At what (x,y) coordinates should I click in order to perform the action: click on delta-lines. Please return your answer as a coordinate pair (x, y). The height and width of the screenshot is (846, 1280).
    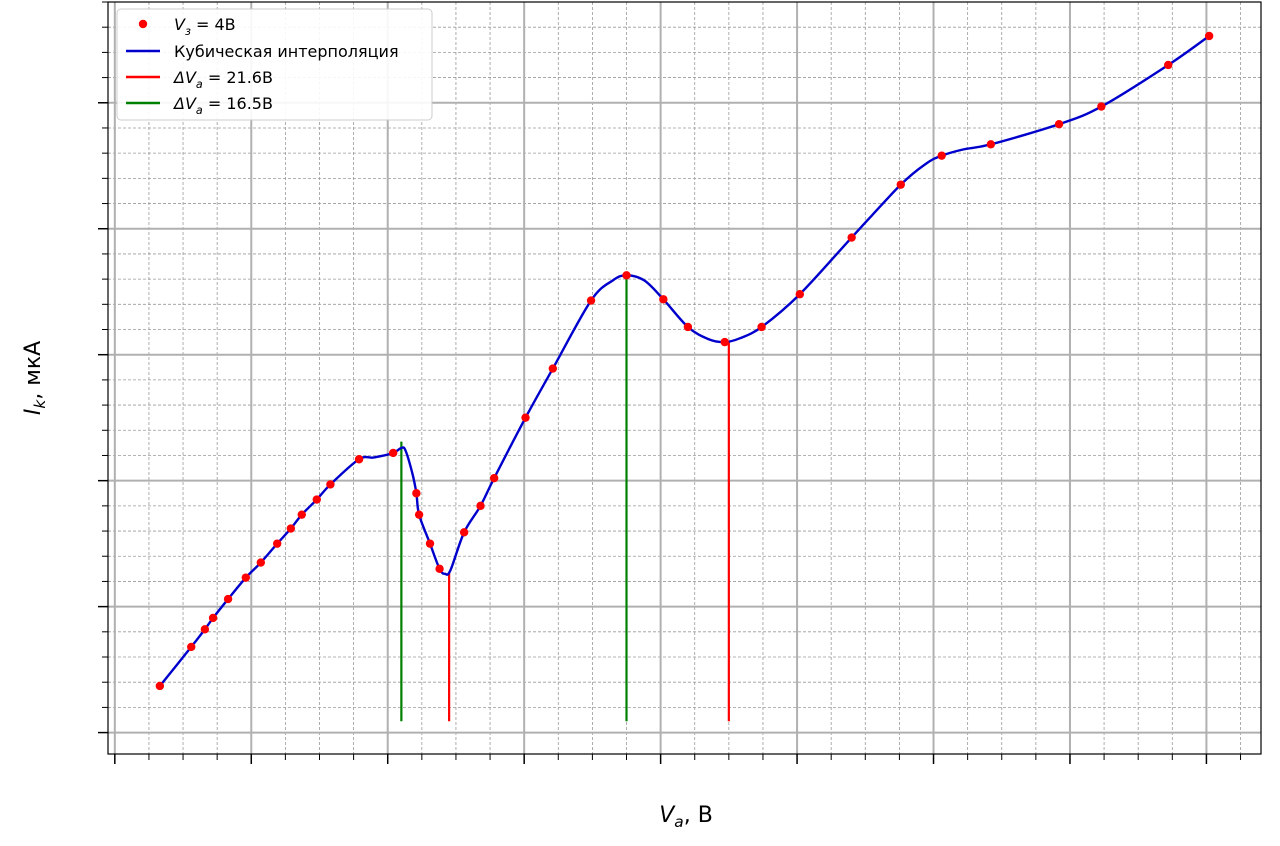
    Looking at the image, I should click on (565, 498).